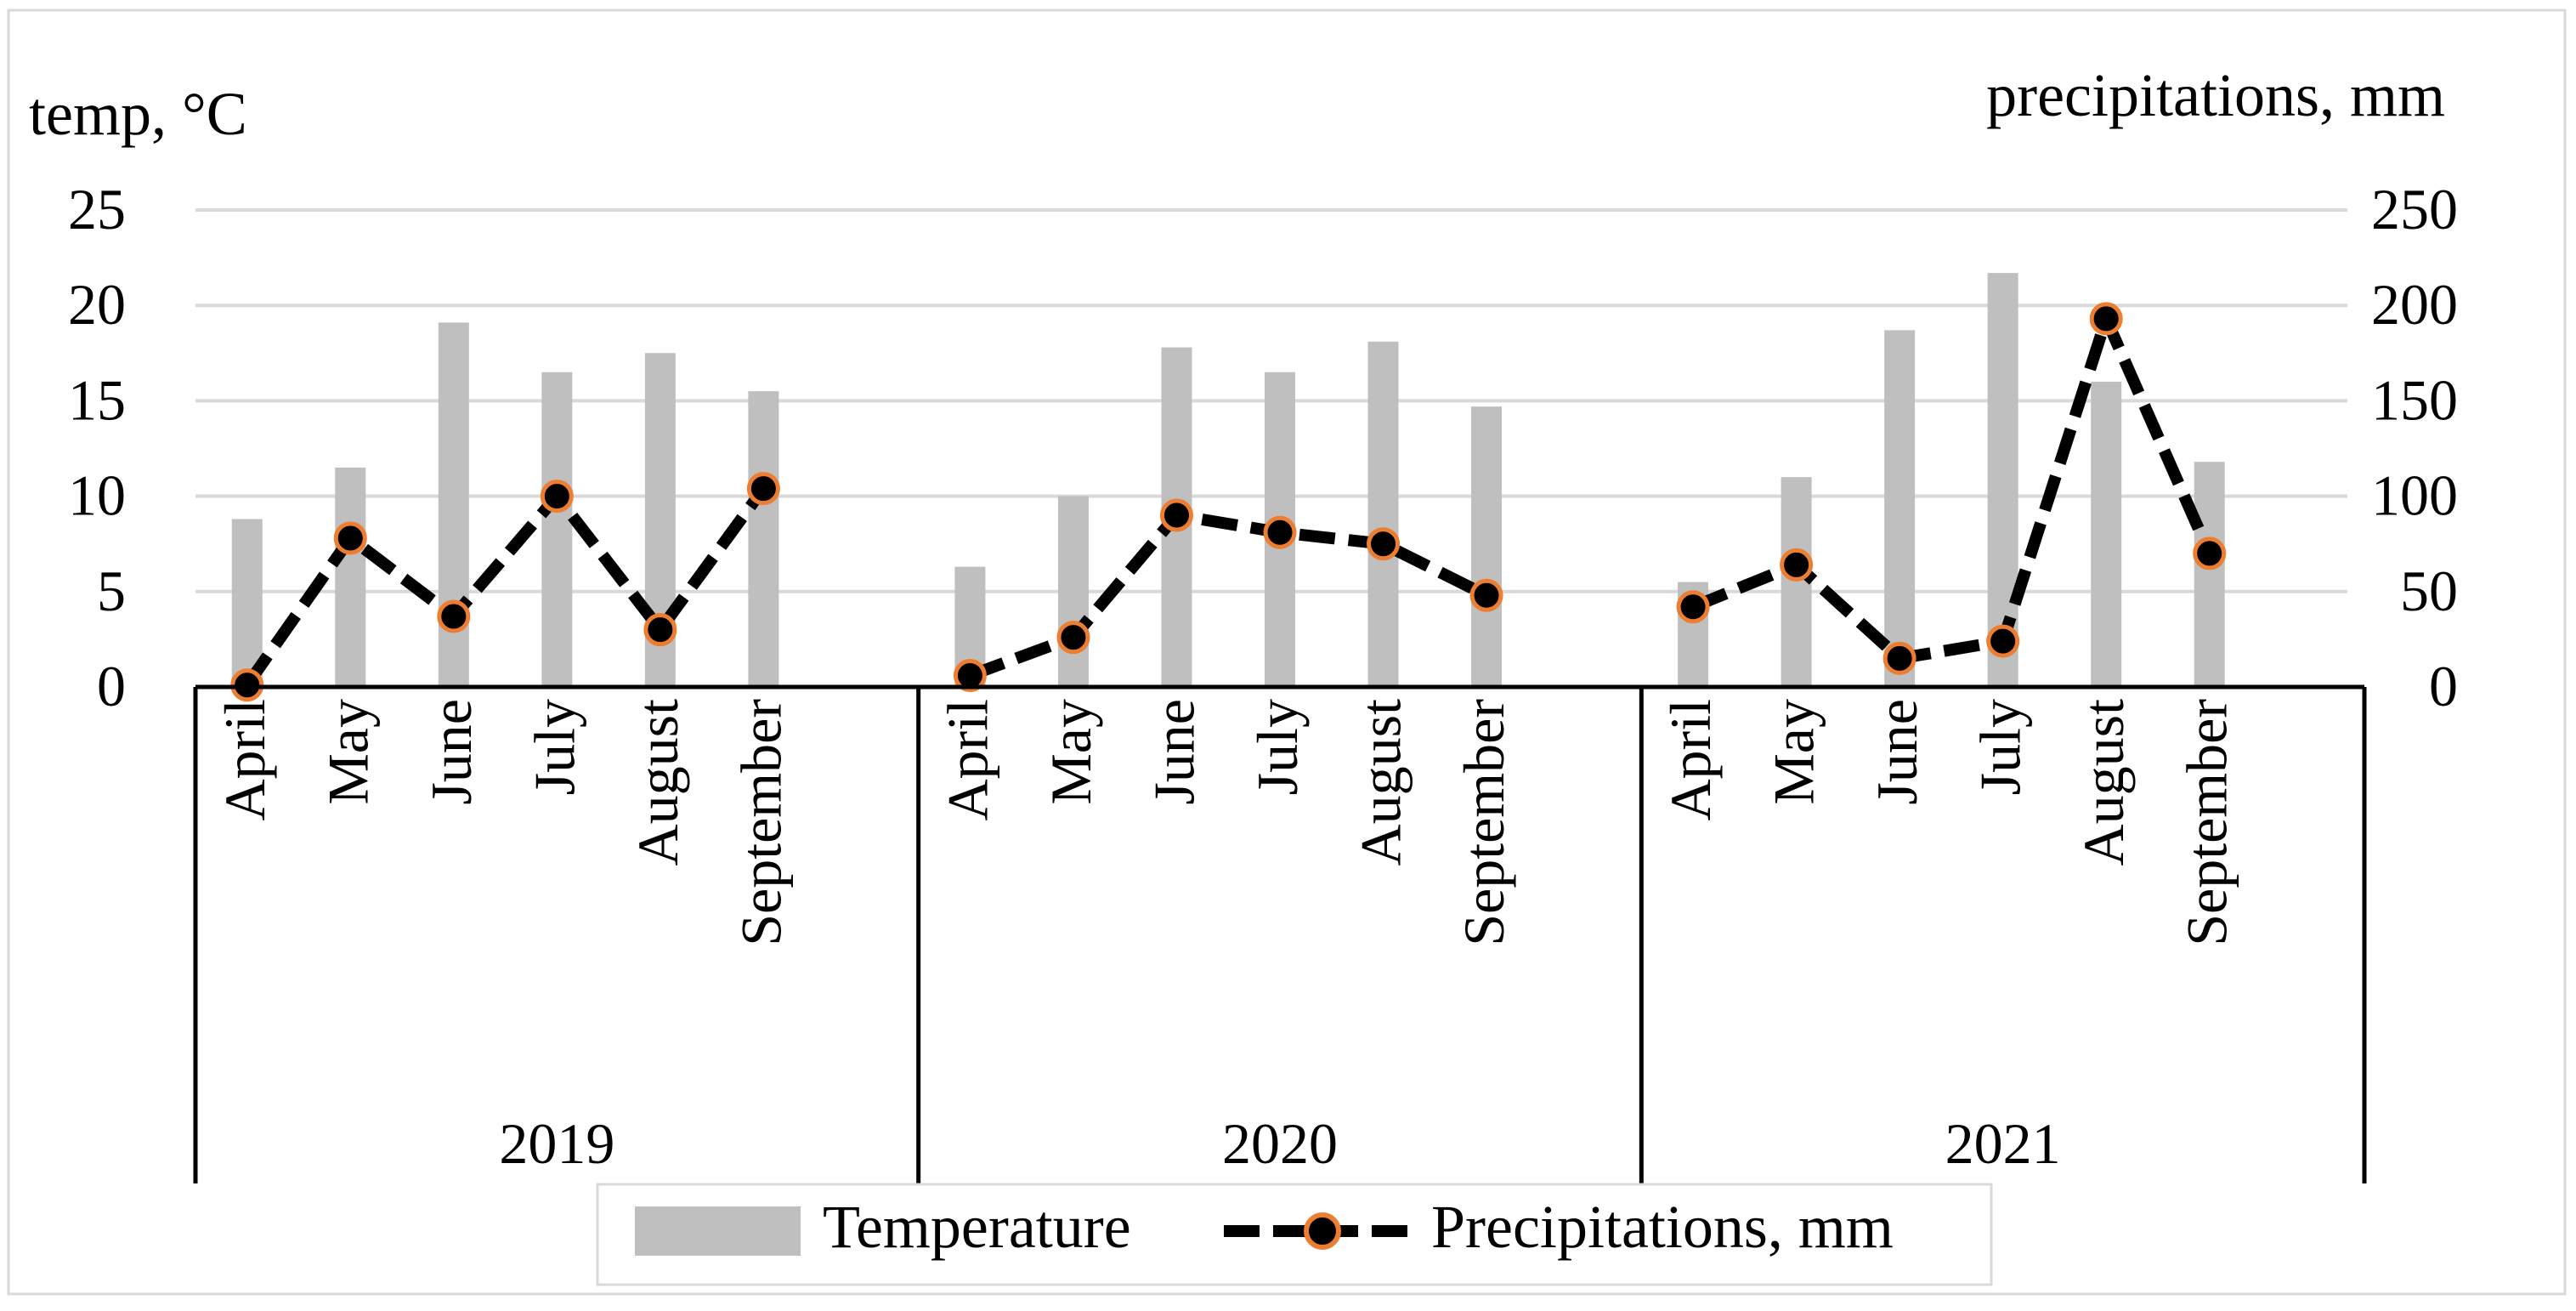  I want to click on left-axis-title: temp, °C, so click(138, 114).